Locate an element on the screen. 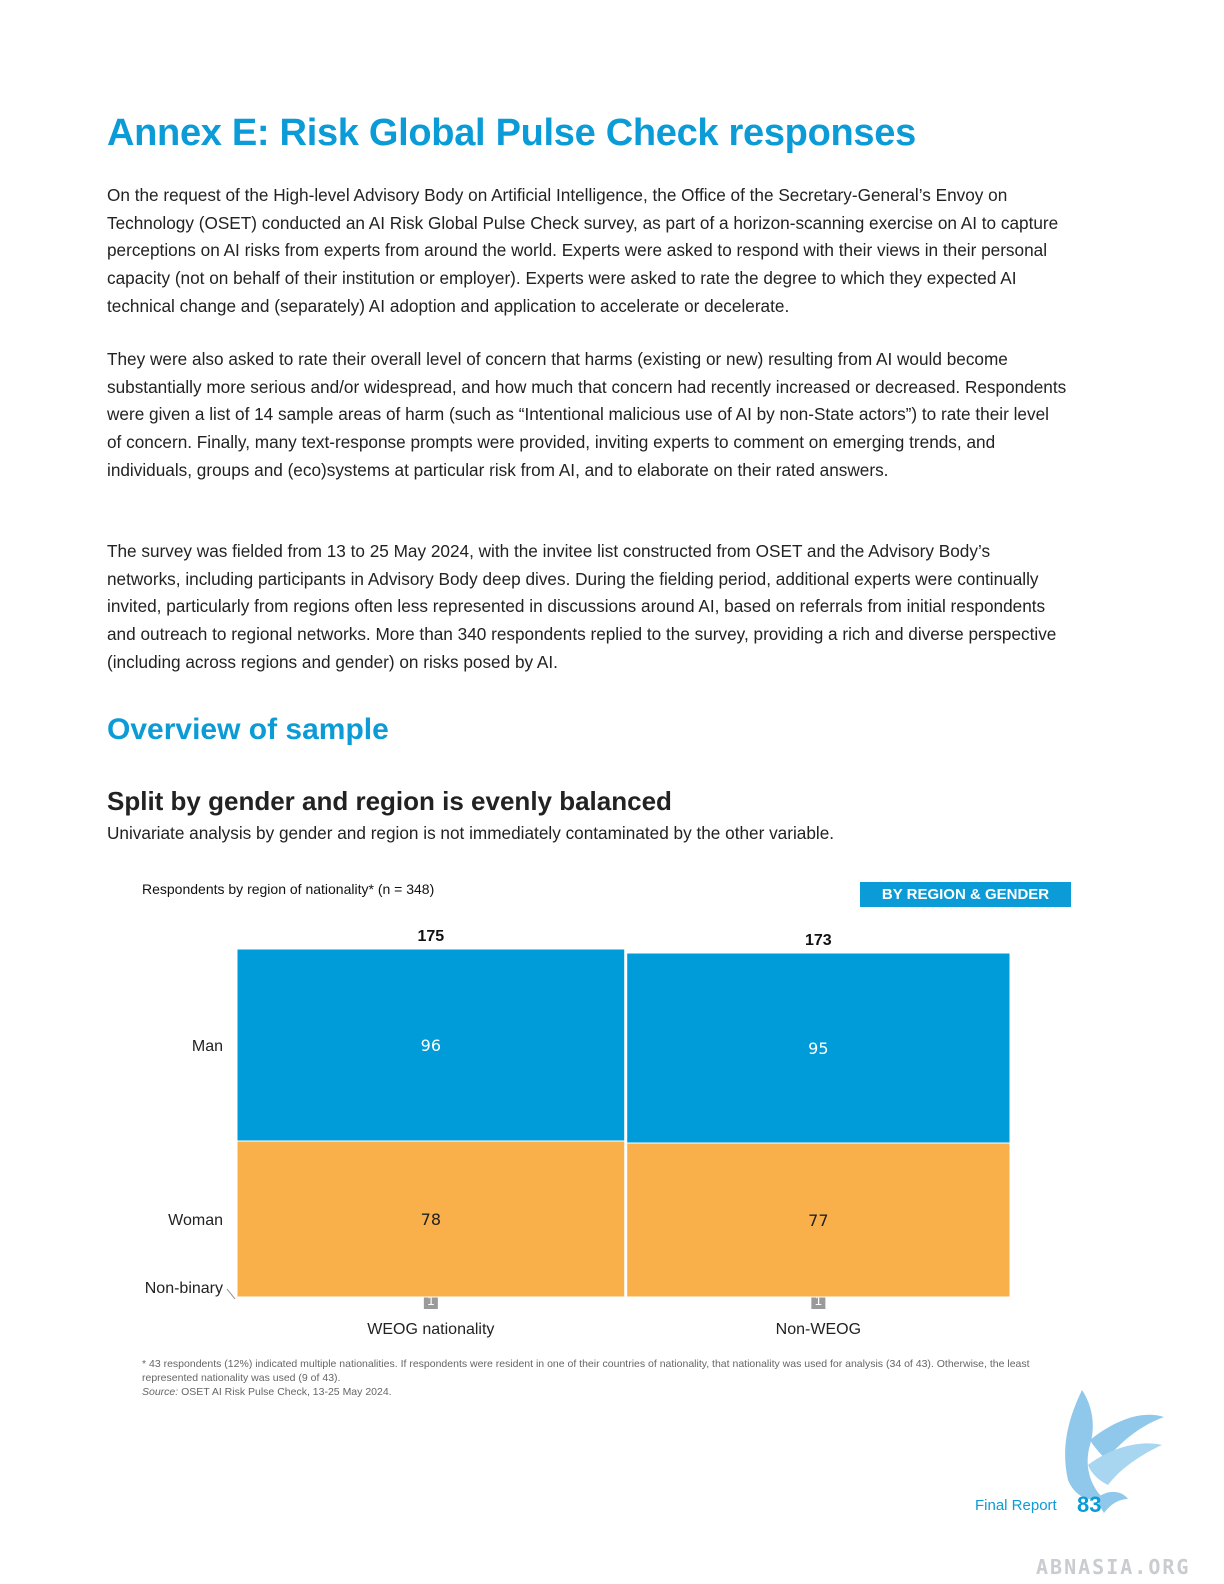 The width and height of the screenshot is (1224, 1584). category-label-0: WEOG nationality is located at coordinates (430, 1329).